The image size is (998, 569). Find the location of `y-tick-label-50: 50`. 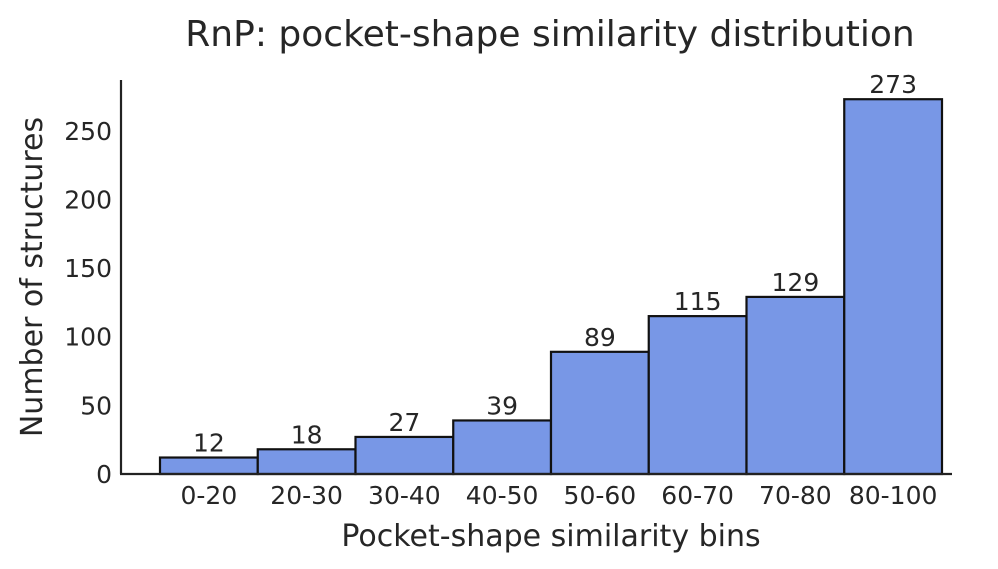

y-tick-label-50: 50 is located at coordinates (96, 405).